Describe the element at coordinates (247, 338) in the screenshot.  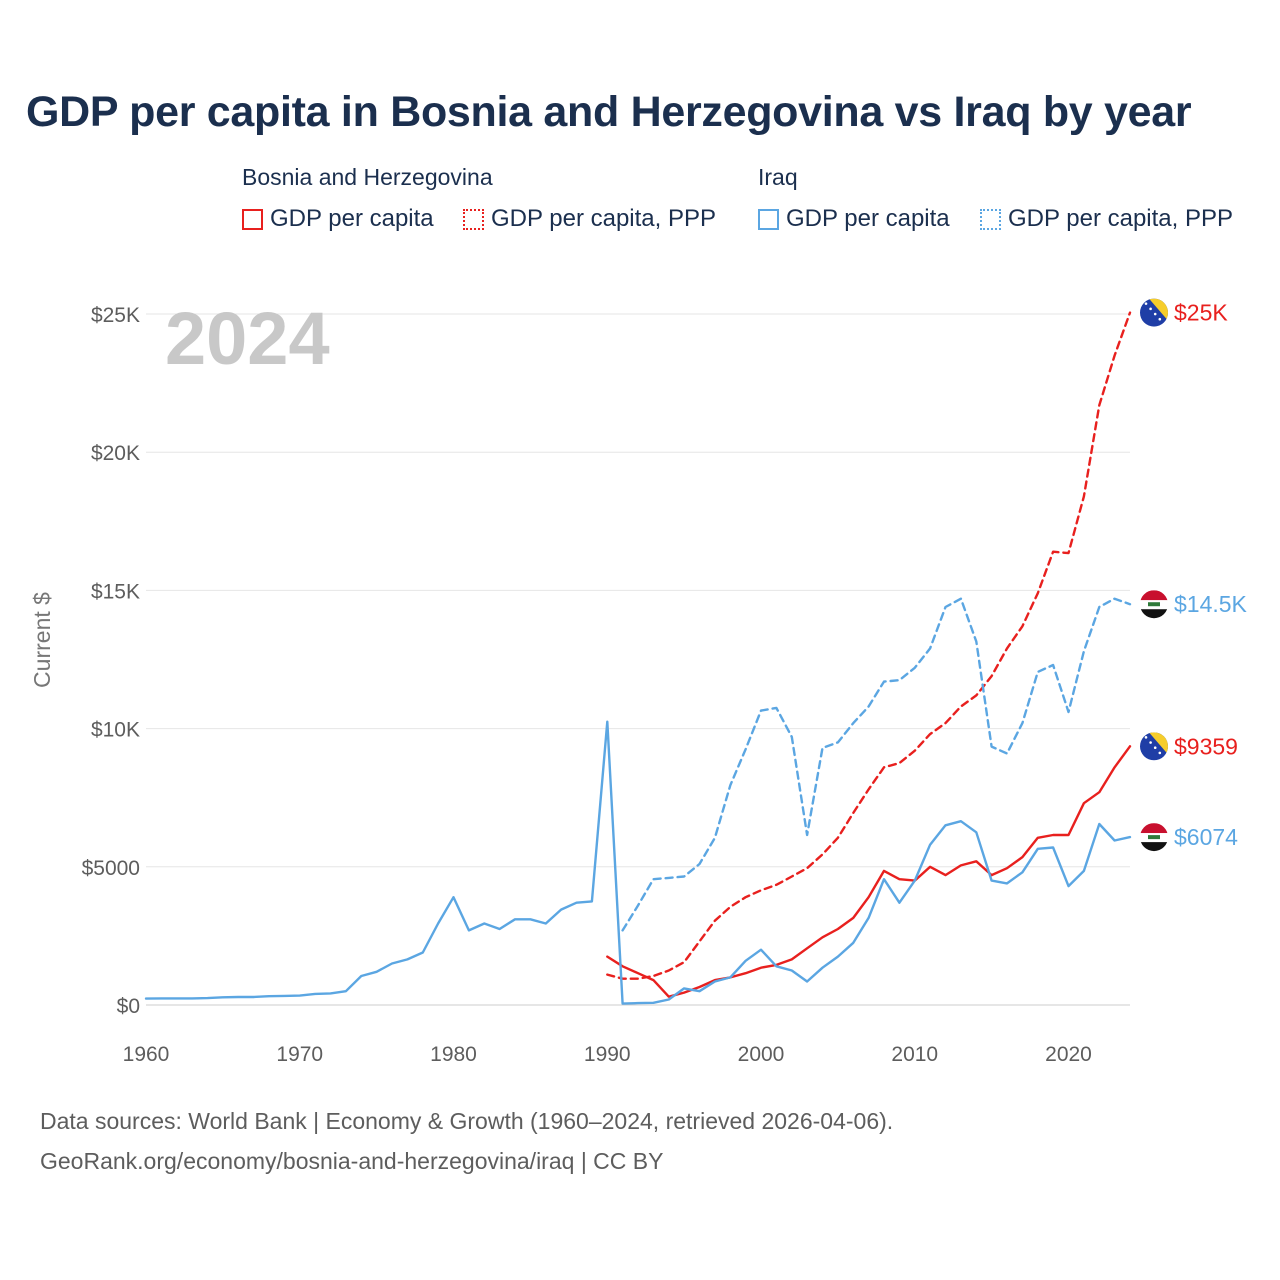
I see `year-label: 2024` at that location.